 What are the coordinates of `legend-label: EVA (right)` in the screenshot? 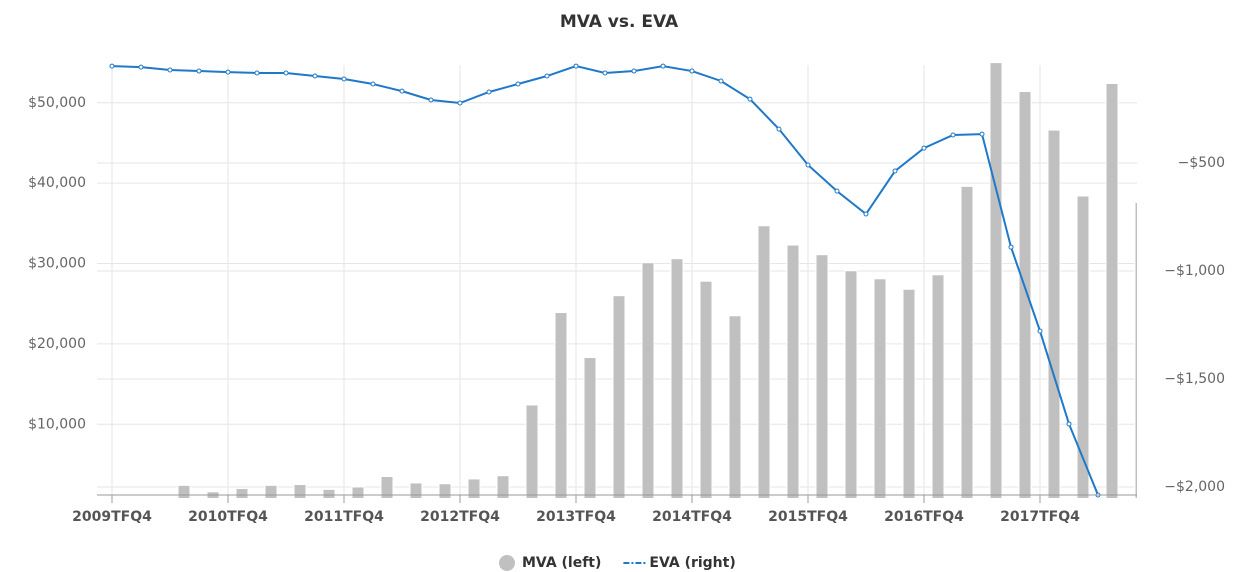 It's located at (692, 563).